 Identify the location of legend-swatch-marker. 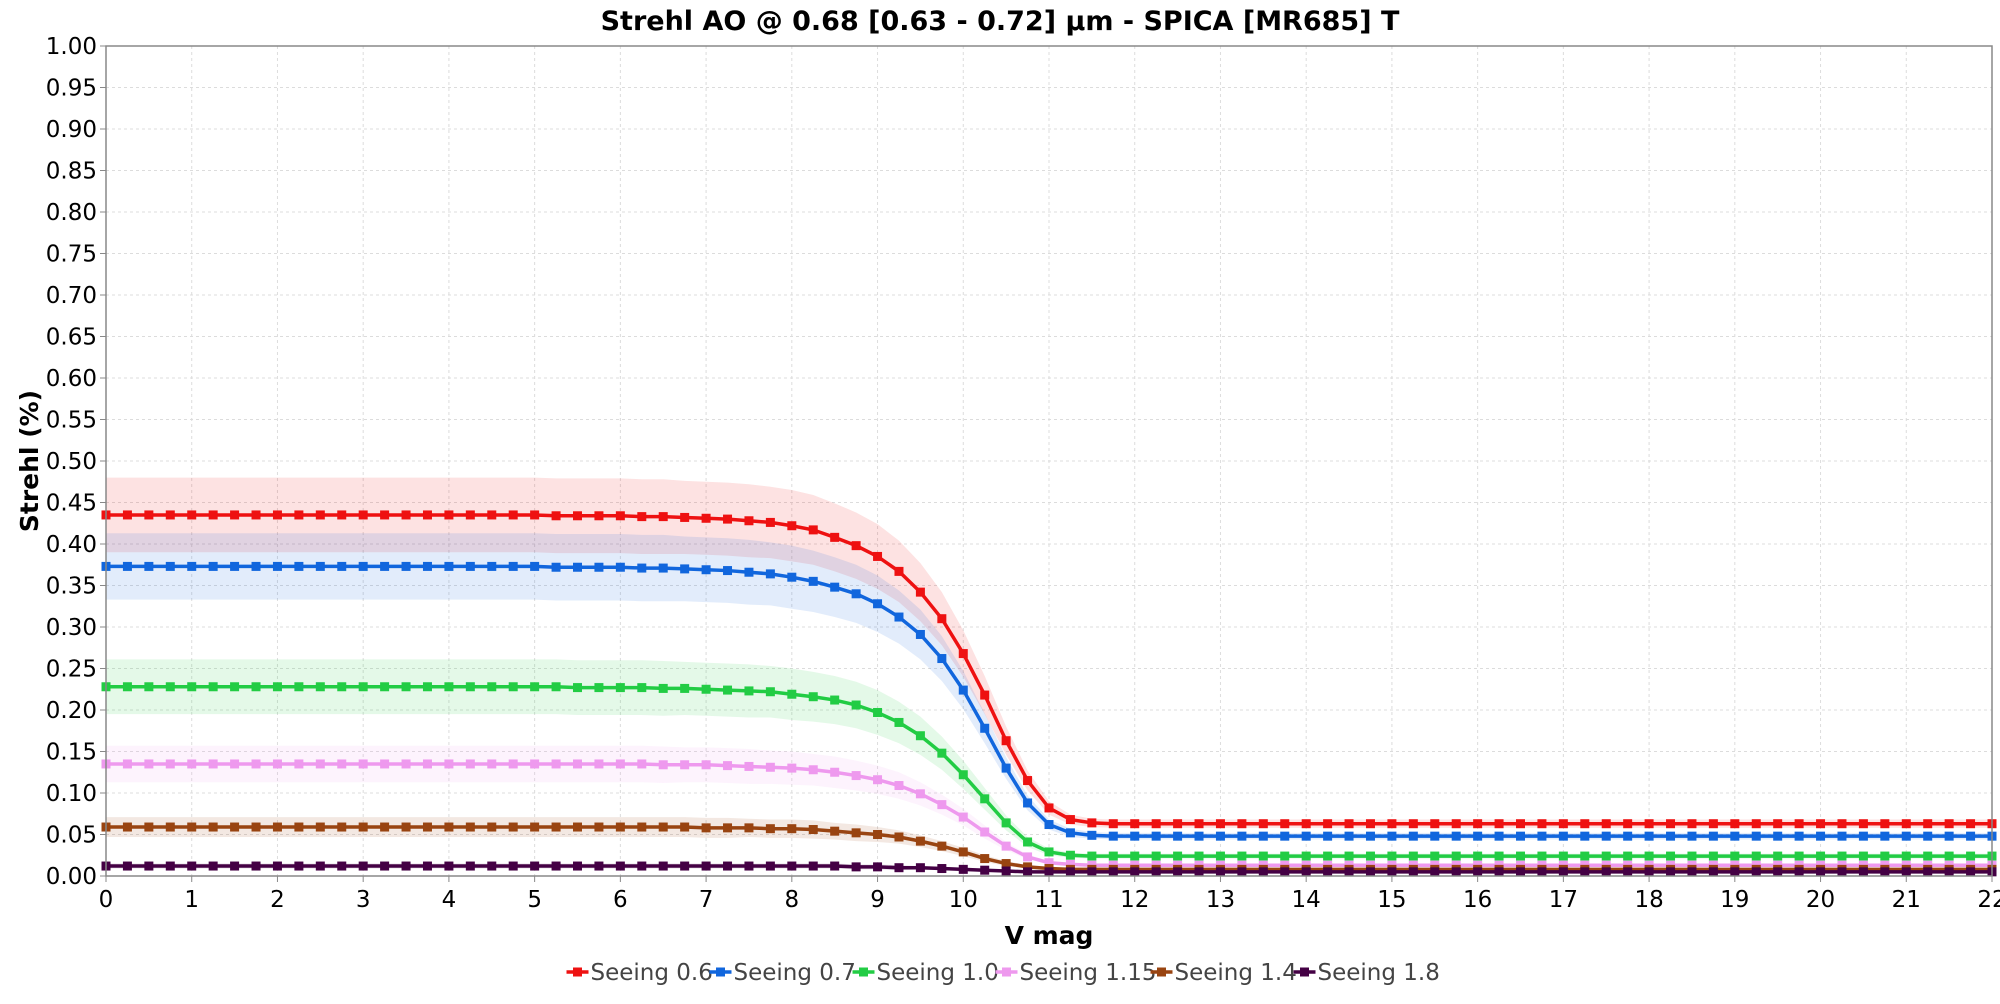
(1006, 972).